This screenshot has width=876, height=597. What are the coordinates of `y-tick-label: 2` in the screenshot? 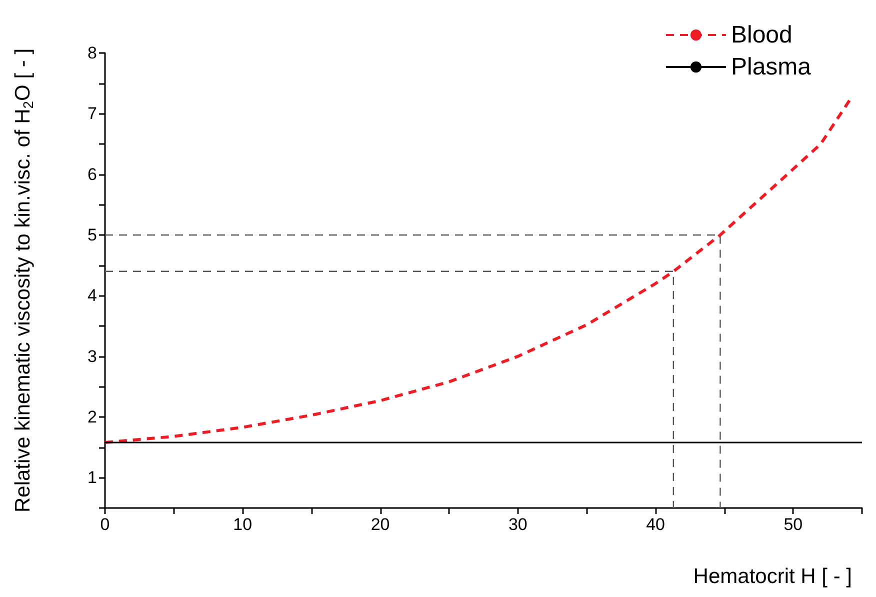 It's located at (92, 417).